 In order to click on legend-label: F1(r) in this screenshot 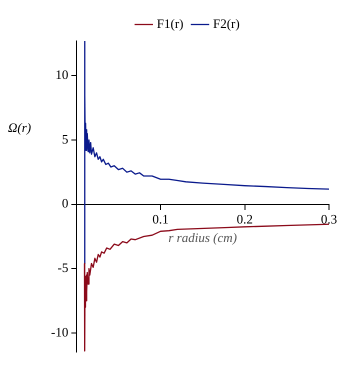, I will do `click(170, 23)`.